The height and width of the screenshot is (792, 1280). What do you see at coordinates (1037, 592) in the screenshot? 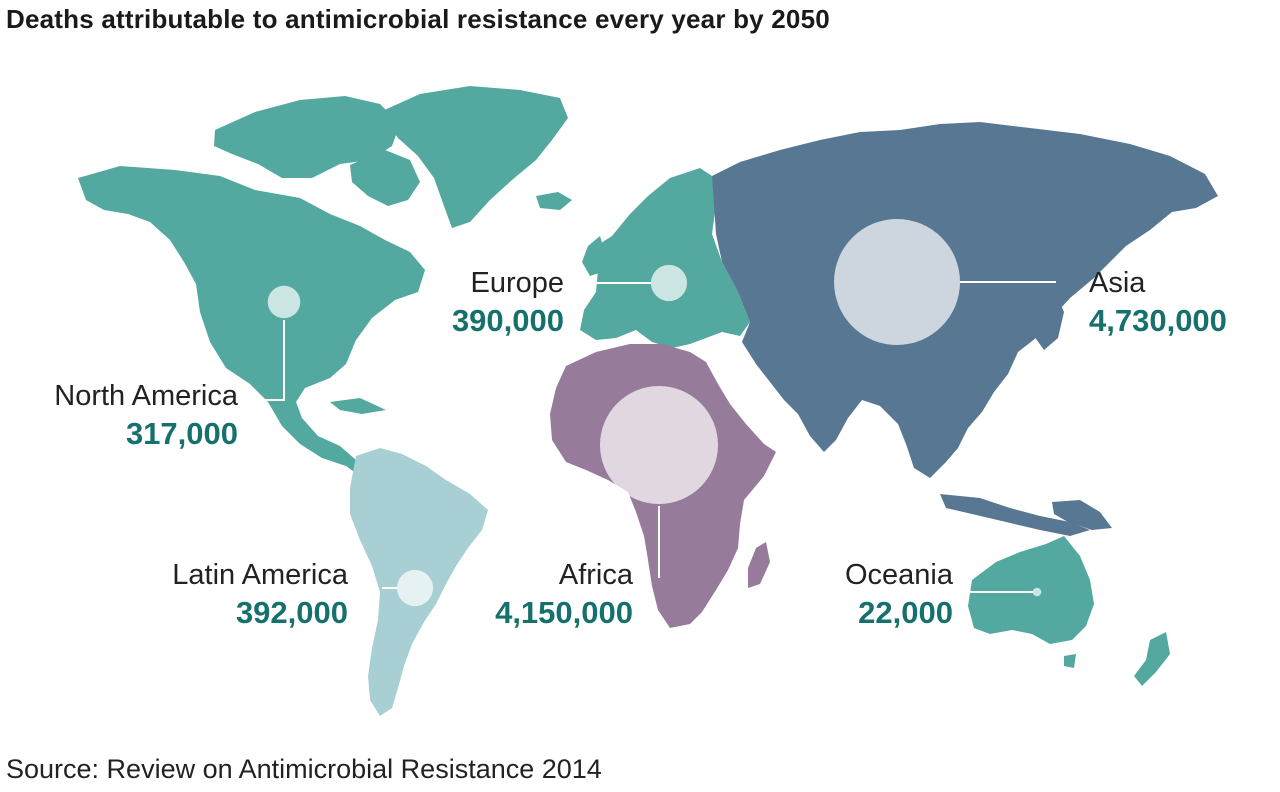
I see `bubble-oceania` at bounding box center [1037, 592].